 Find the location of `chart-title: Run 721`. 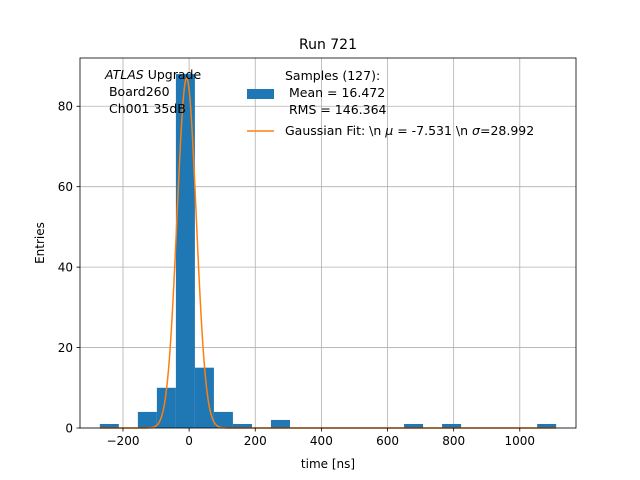

chart-title: Run 721 is located at coordinates (328, 45).